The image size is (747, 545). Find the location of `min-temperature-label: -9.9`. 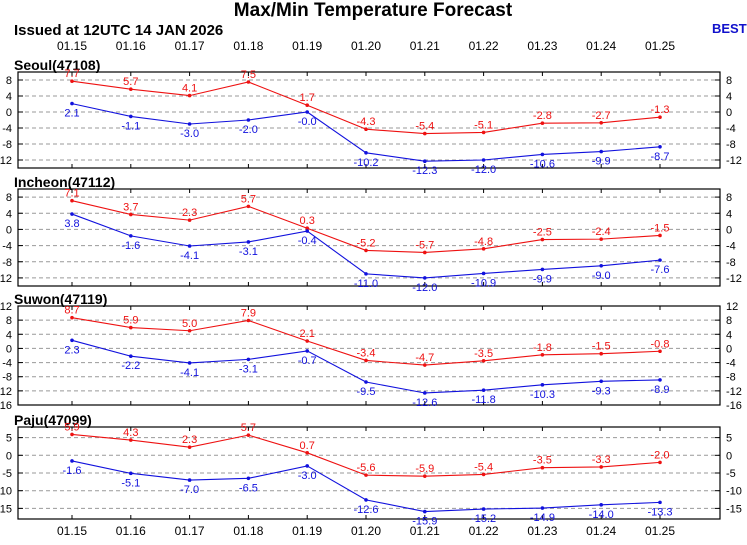

min-temperature-label: -9.9 is located at coordinates (601, 162).